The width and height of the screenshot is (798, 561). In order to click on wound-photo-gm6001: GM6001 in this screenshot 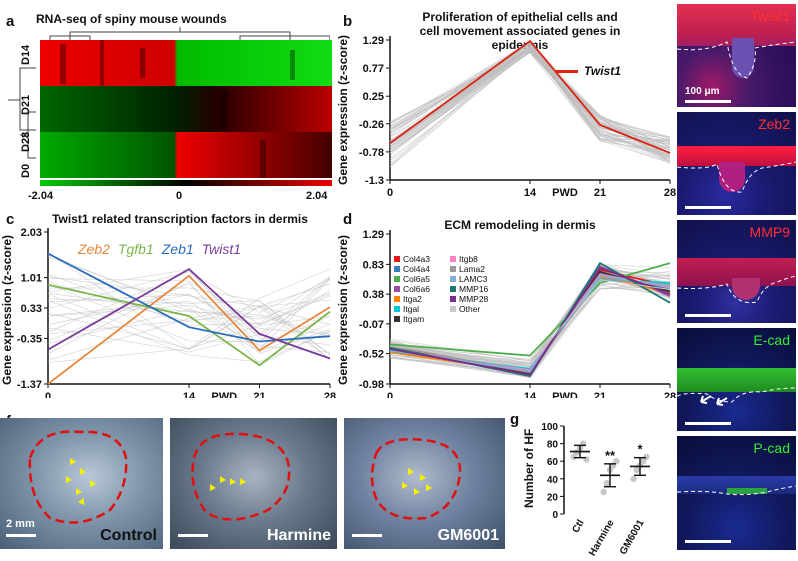, I will do `click(424, 483)`.